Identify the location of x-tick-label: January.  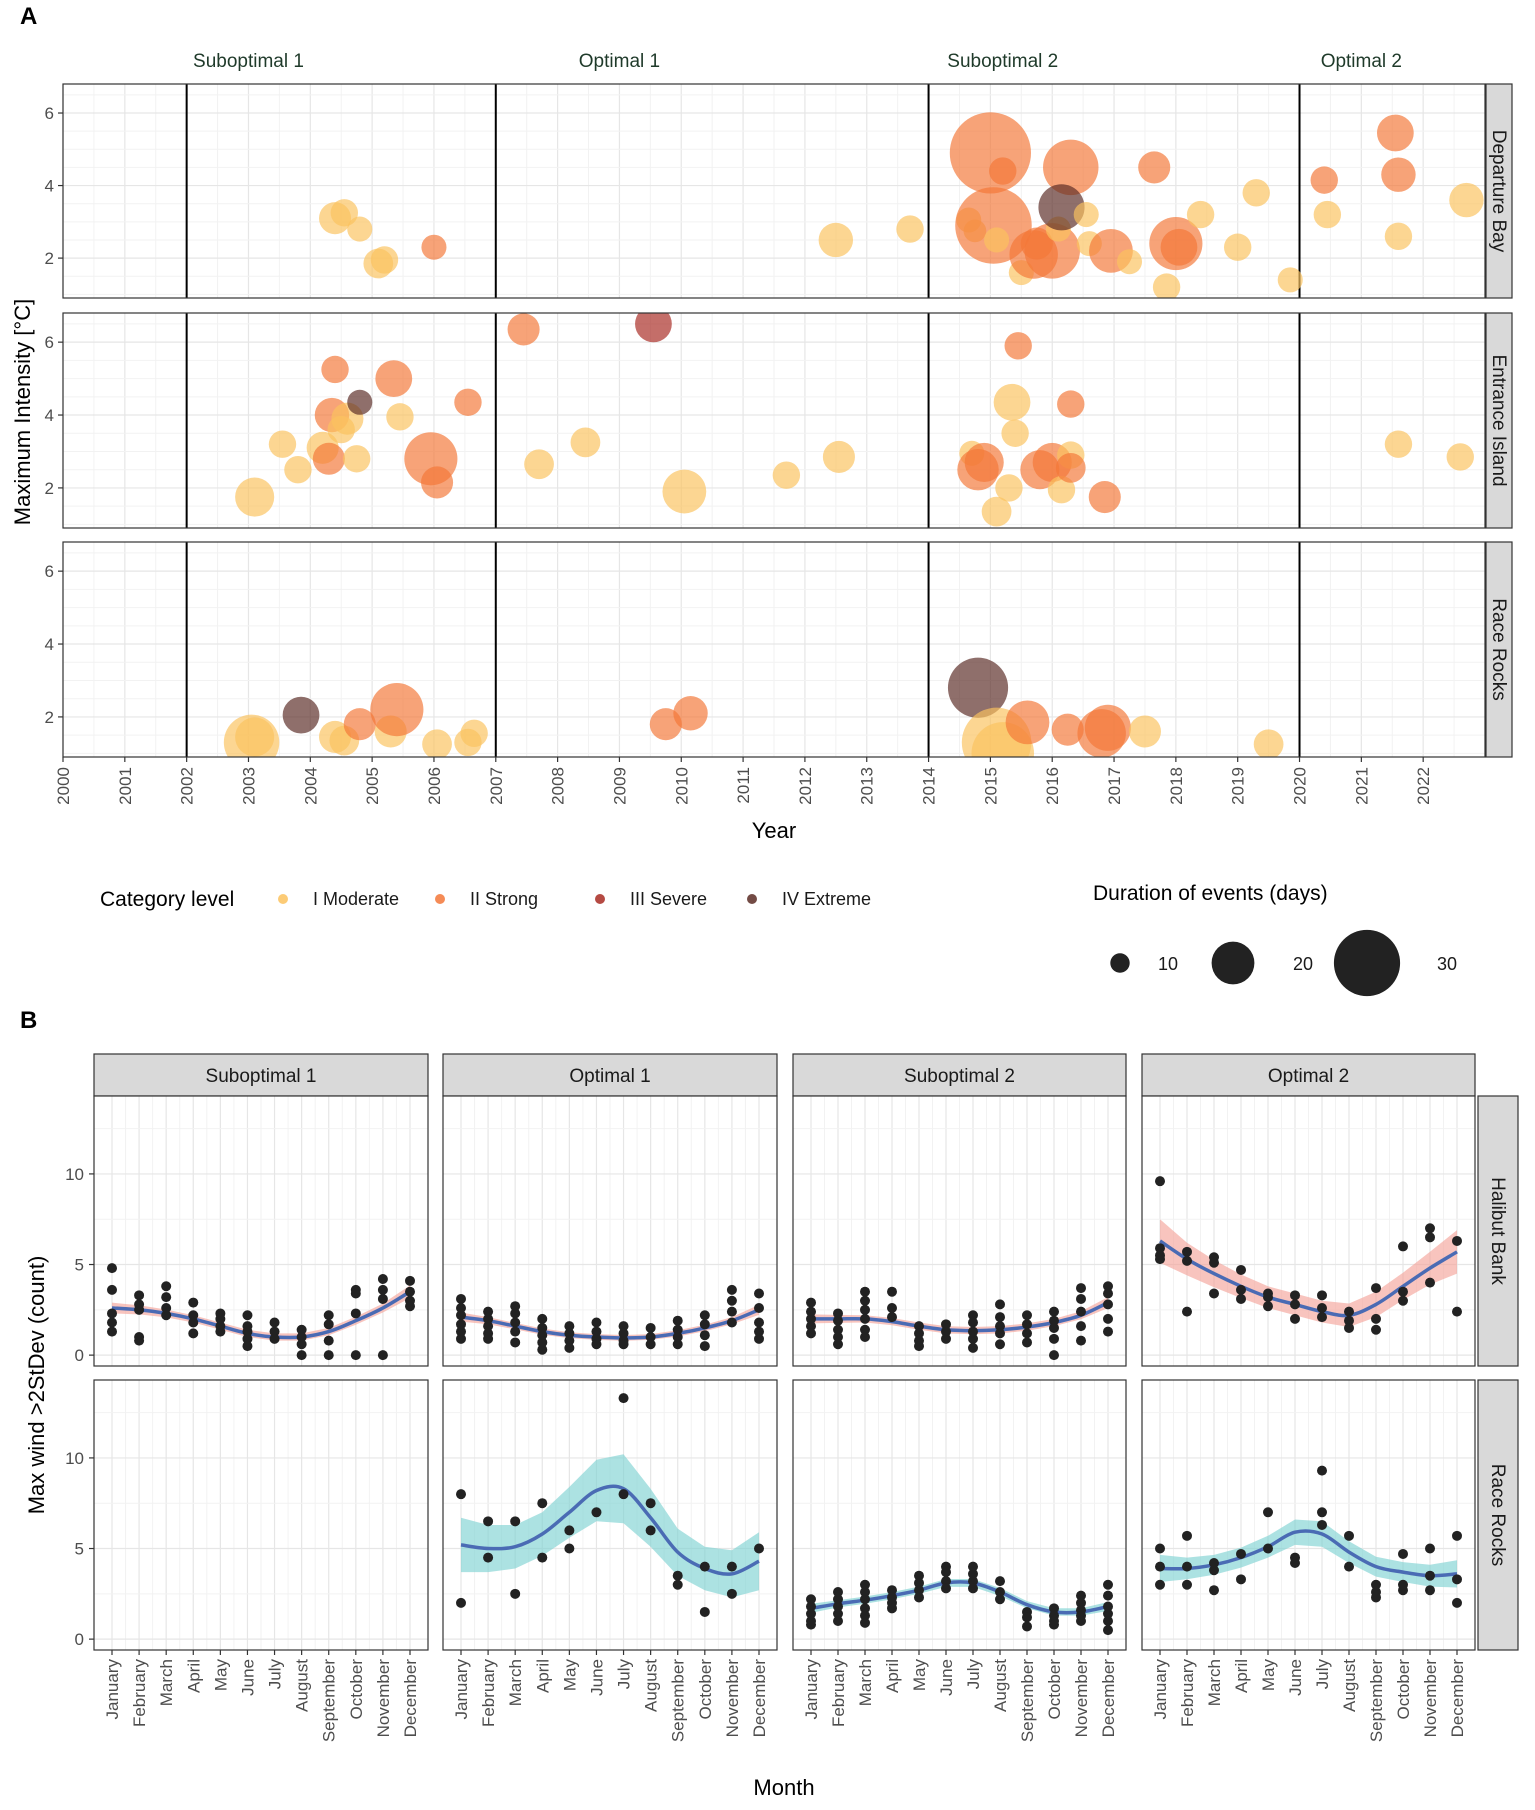
(811, 1689).